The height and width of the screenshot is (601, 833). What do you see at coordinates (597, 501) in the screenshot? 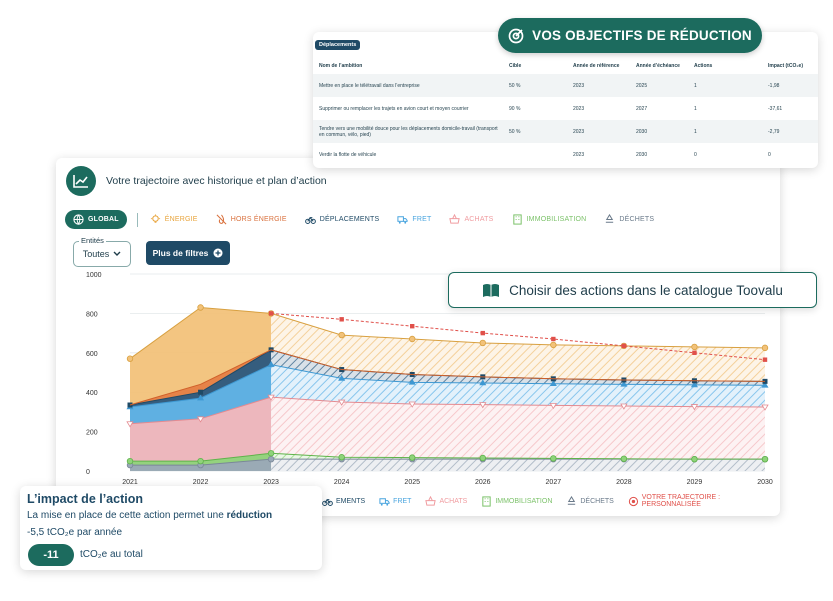
I see `legend-label: DÉCHETS` at bounding box center [597, 501].